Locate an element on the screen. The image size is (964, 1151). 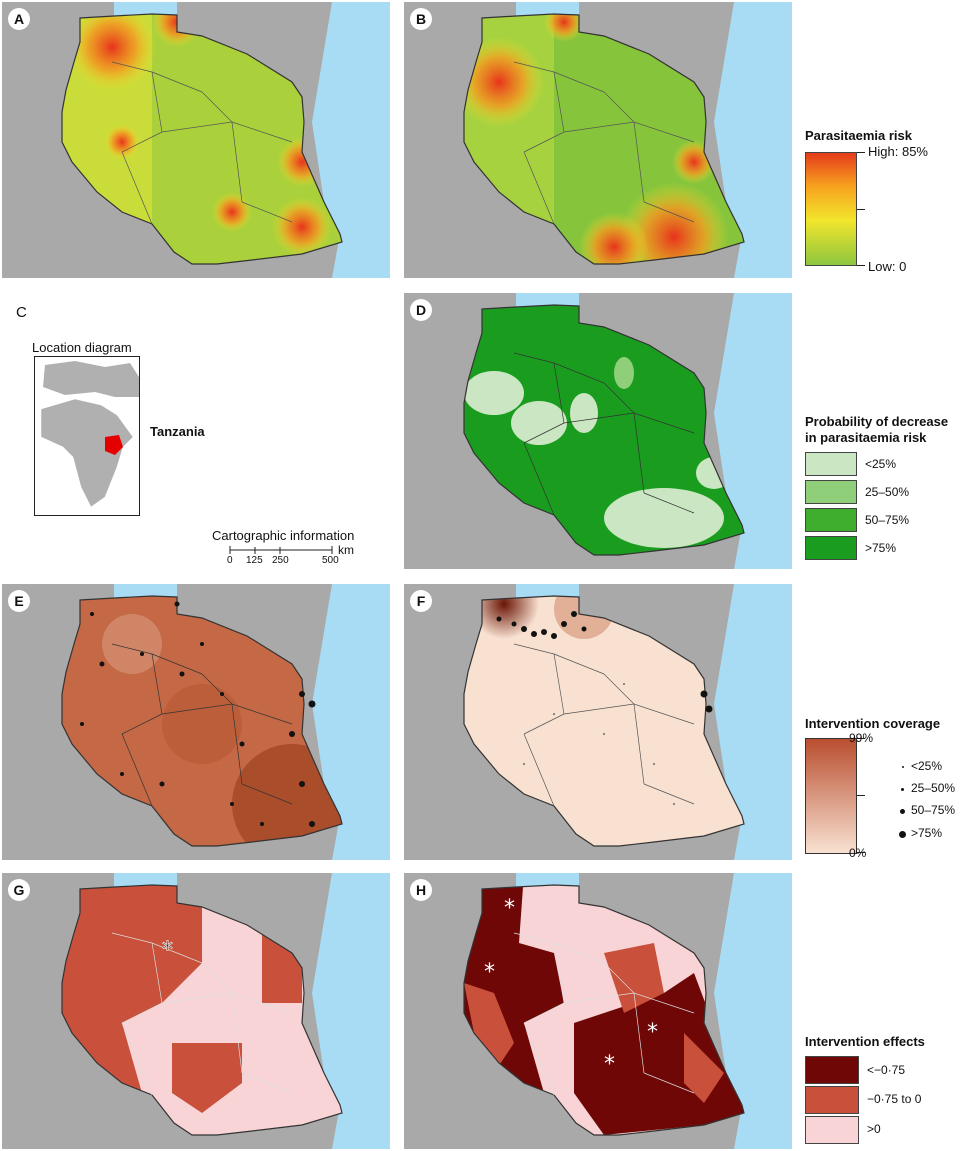
coverage-max-label: 99% is located at coordinates (861, 738).